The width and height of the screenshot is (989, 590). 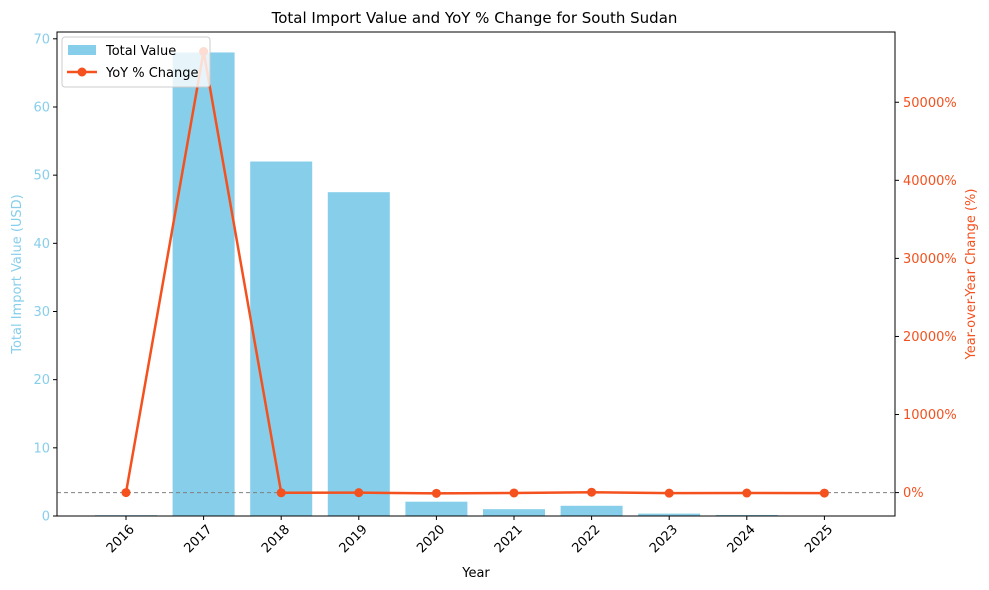 What do you see at coordinates (747, 493) in the screenshot?
I see `yoy-point-2024` at bounding box center [747, 493].